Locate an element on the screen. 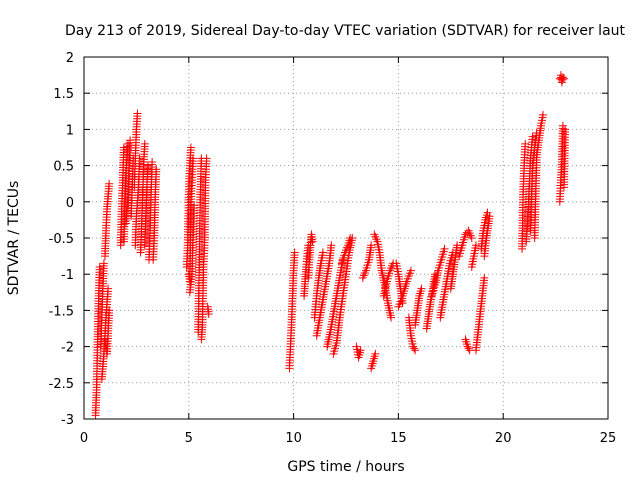 This screenshot has height=480, width=640. y-tick-label: 0.5 is located at coordinates (63, 167).